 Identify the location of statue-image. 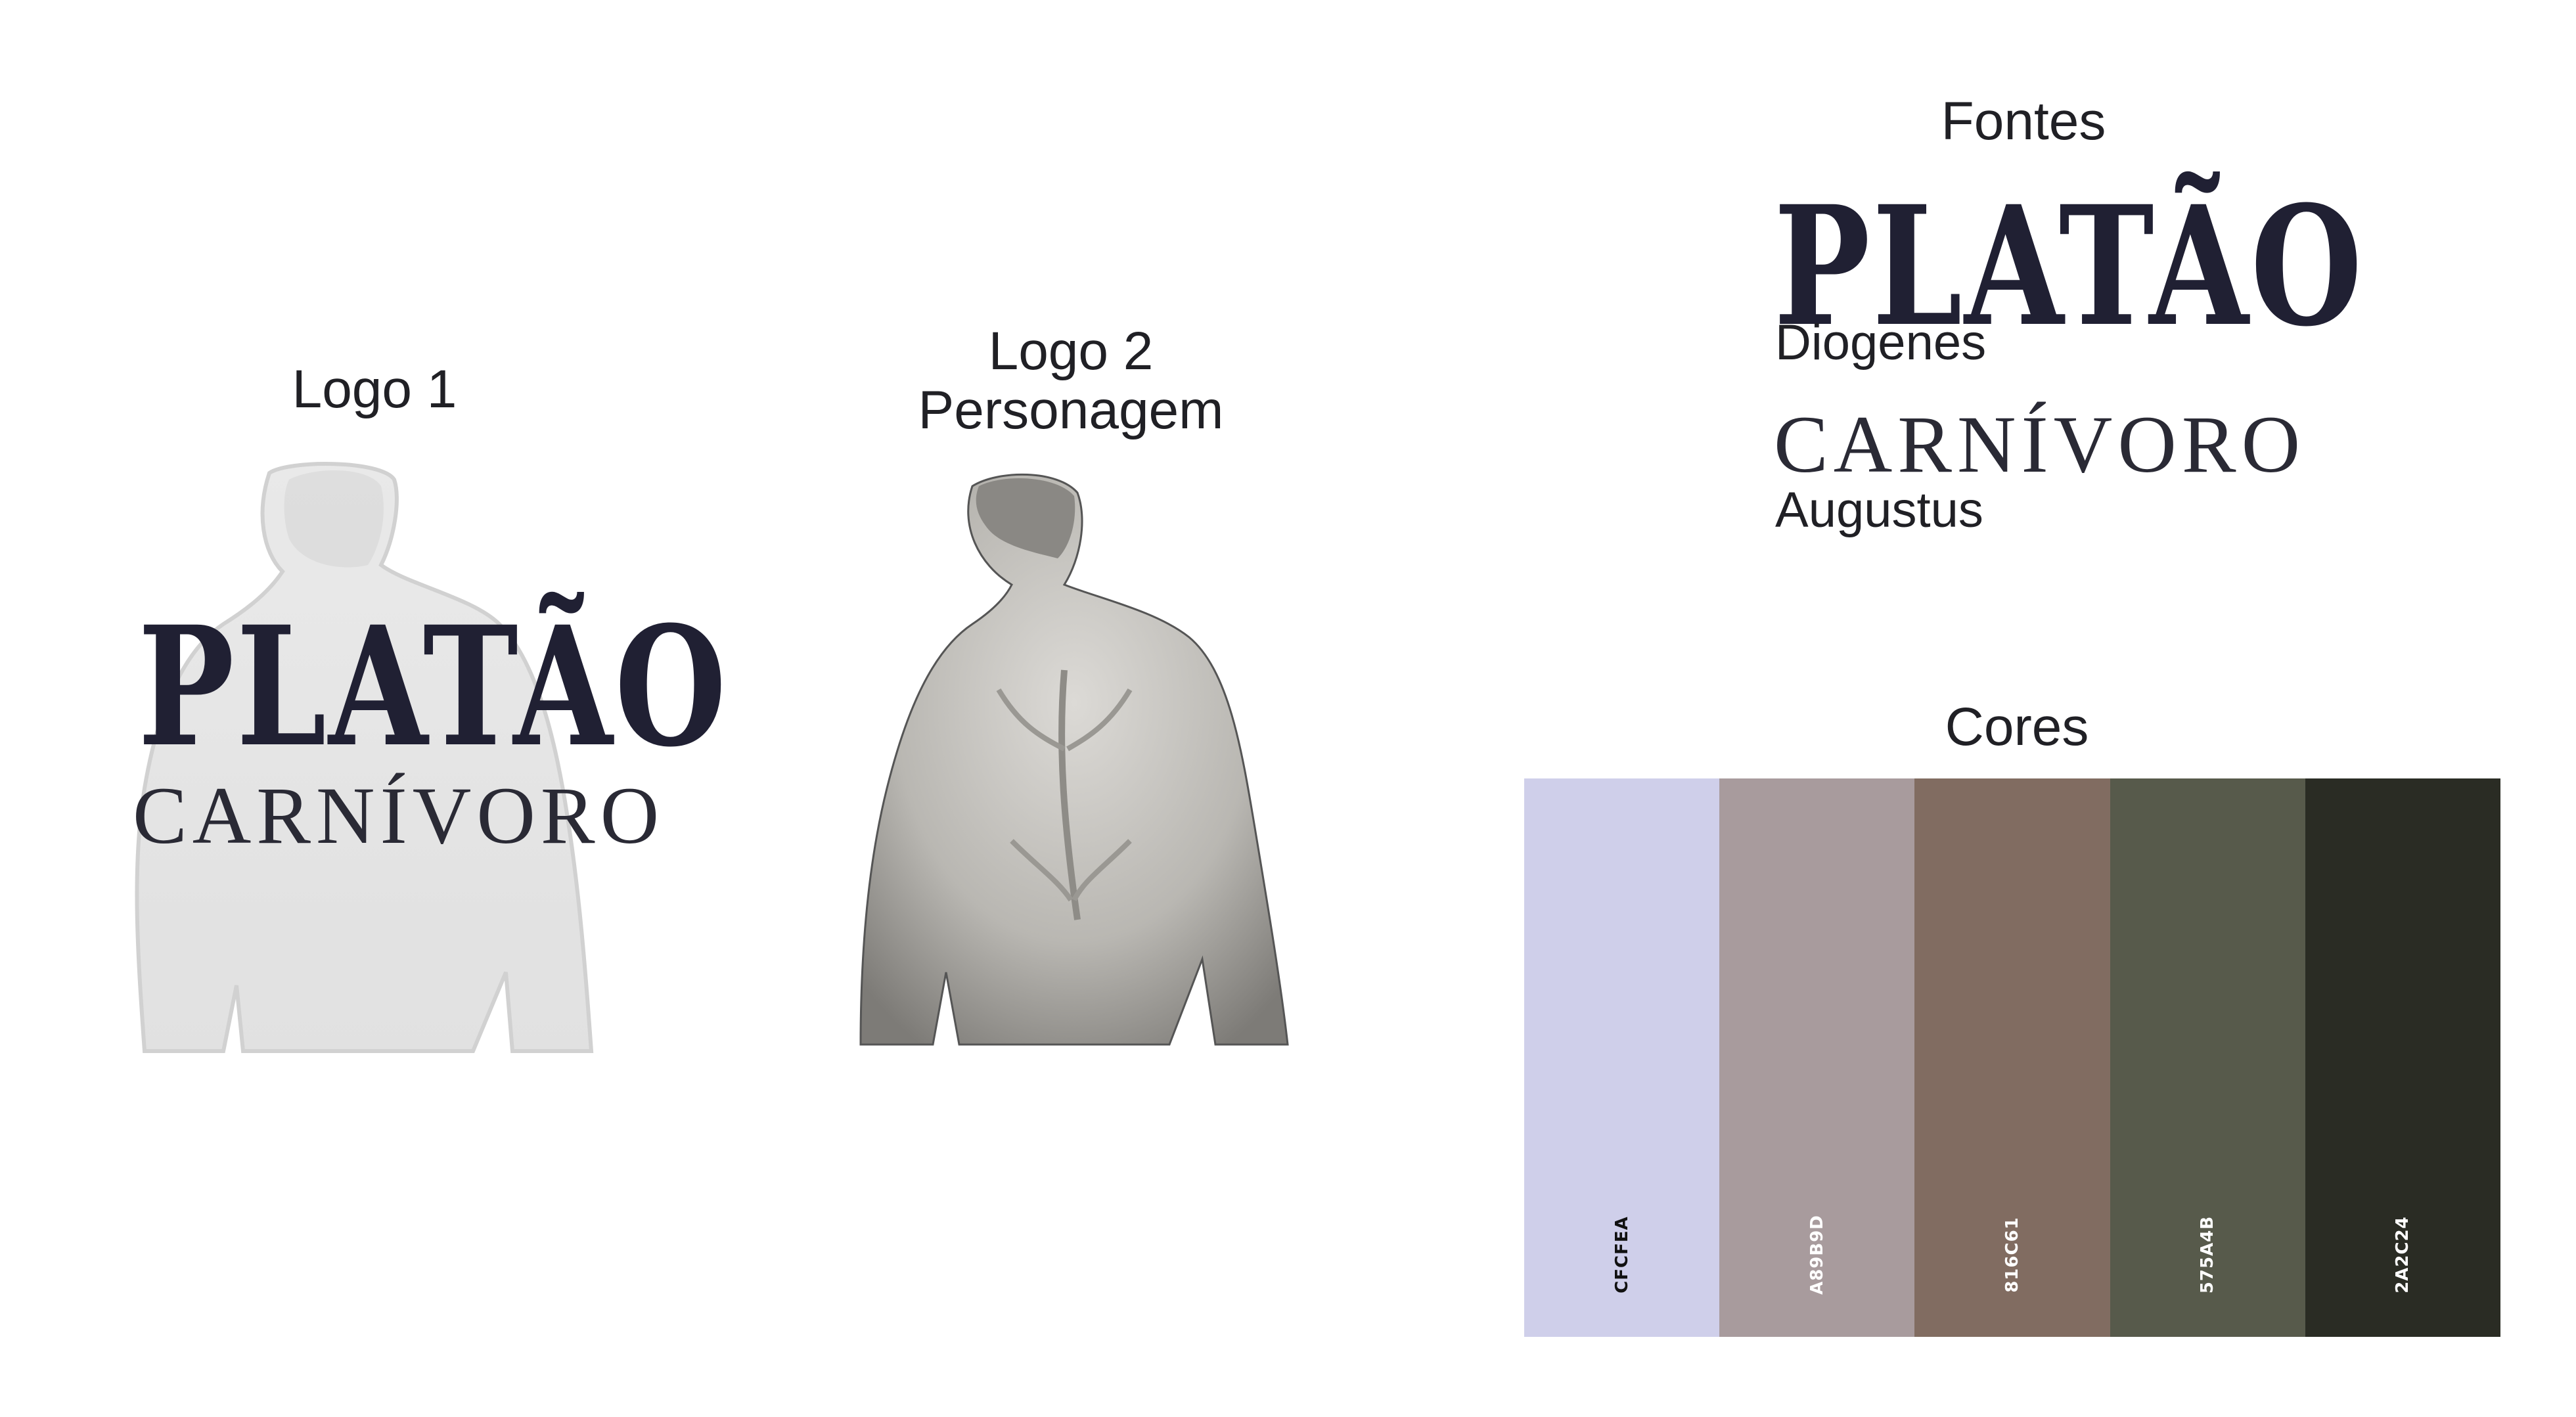
(1080, 762).